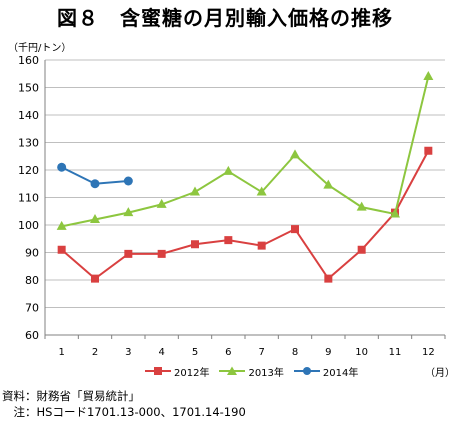 This screenshot has height=422, width=450. I want to click on legend-item-2013: 2013年, so click(251, 371).